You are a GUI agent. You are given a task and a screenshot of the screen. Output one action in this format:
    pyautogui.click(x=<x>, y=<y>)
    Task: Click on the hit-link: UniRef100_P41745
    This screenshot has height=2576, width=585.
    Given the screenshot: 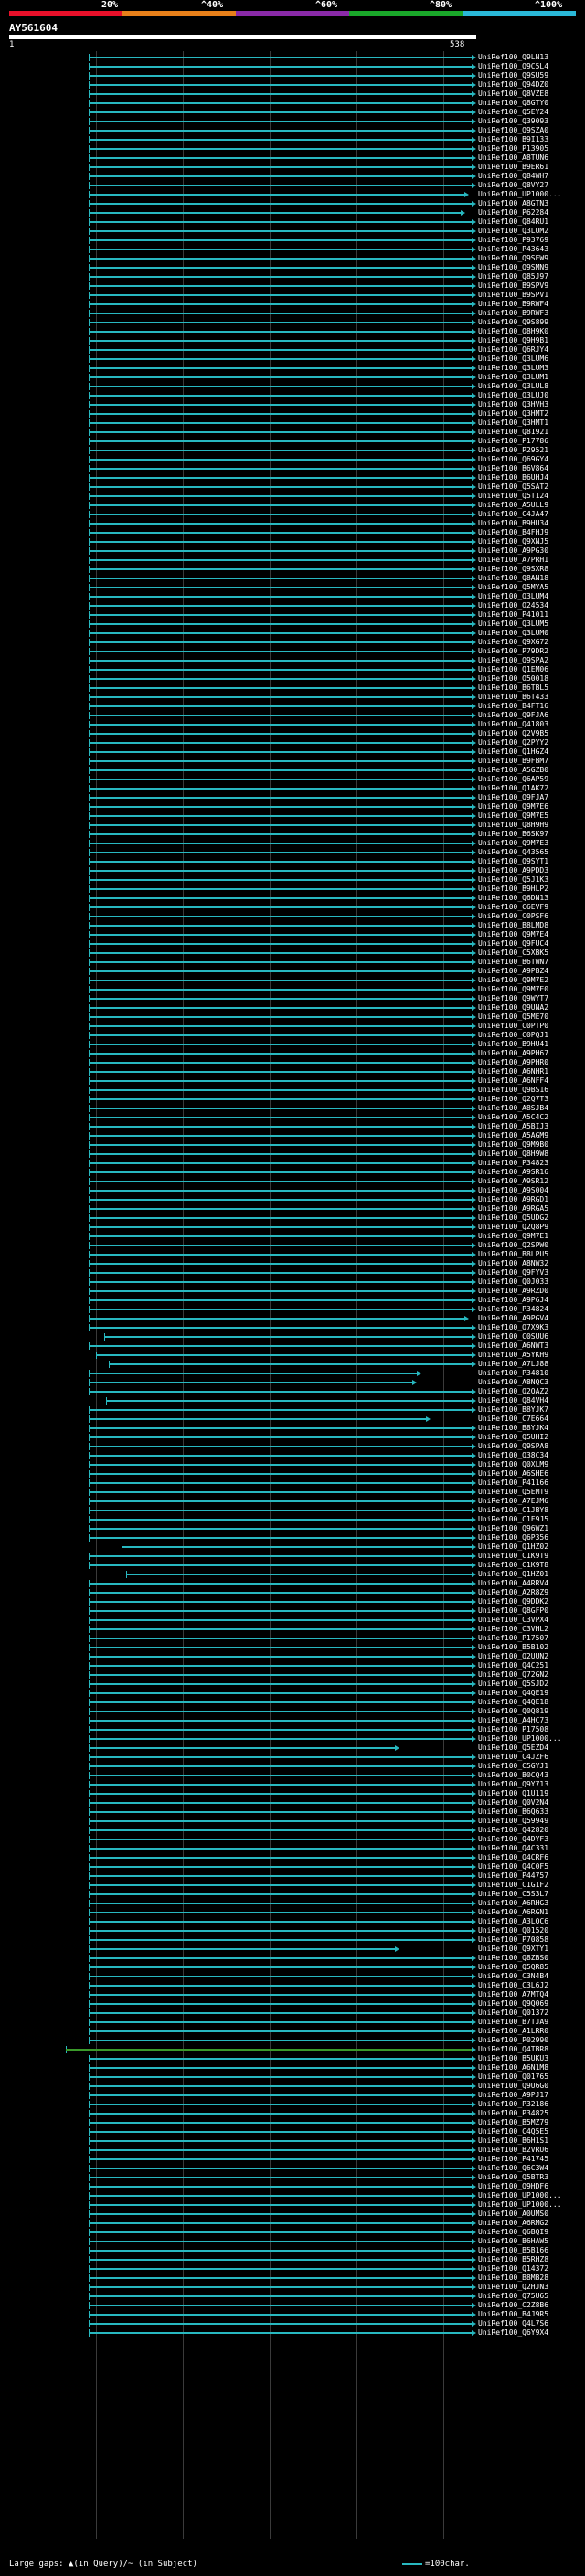 What is the action you would take?
    pyautogui.click(x=513, y=2159)
    